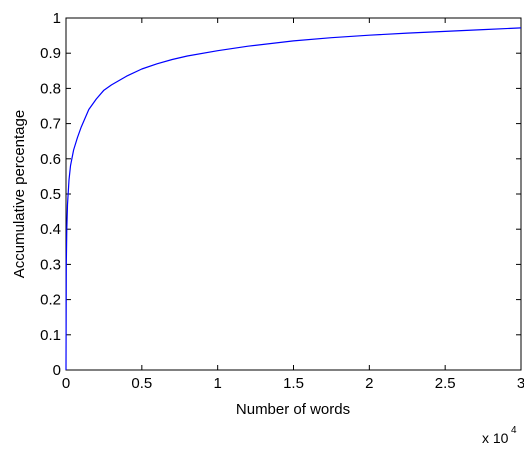 This screenshot has height=451, width=524. What do you see at coordinates (50, 159) in the screenshot?
I see `y-tick-label: 0.6` at bounding box center [50, 159].